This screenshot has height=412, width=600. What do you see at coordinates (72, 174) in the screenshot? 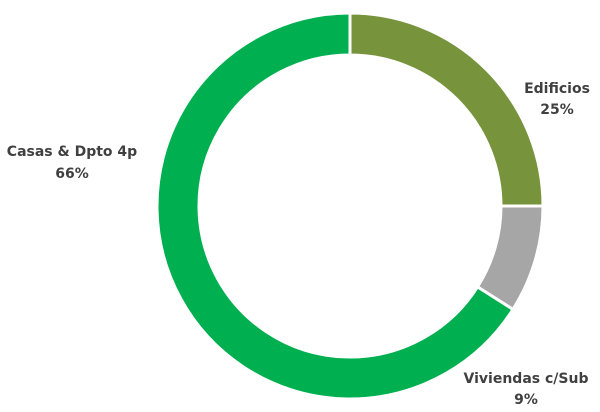
I see `slice-percent-label: 66%` at bounding box center [72, 174].